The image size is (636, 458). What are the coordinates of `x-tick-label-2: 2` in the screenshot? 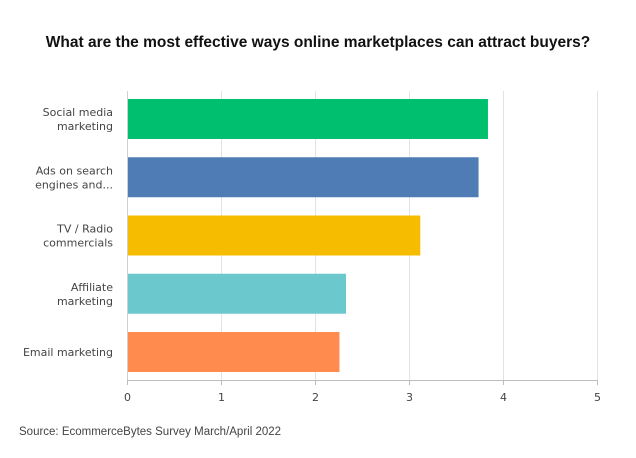 It's located at (315, 397).